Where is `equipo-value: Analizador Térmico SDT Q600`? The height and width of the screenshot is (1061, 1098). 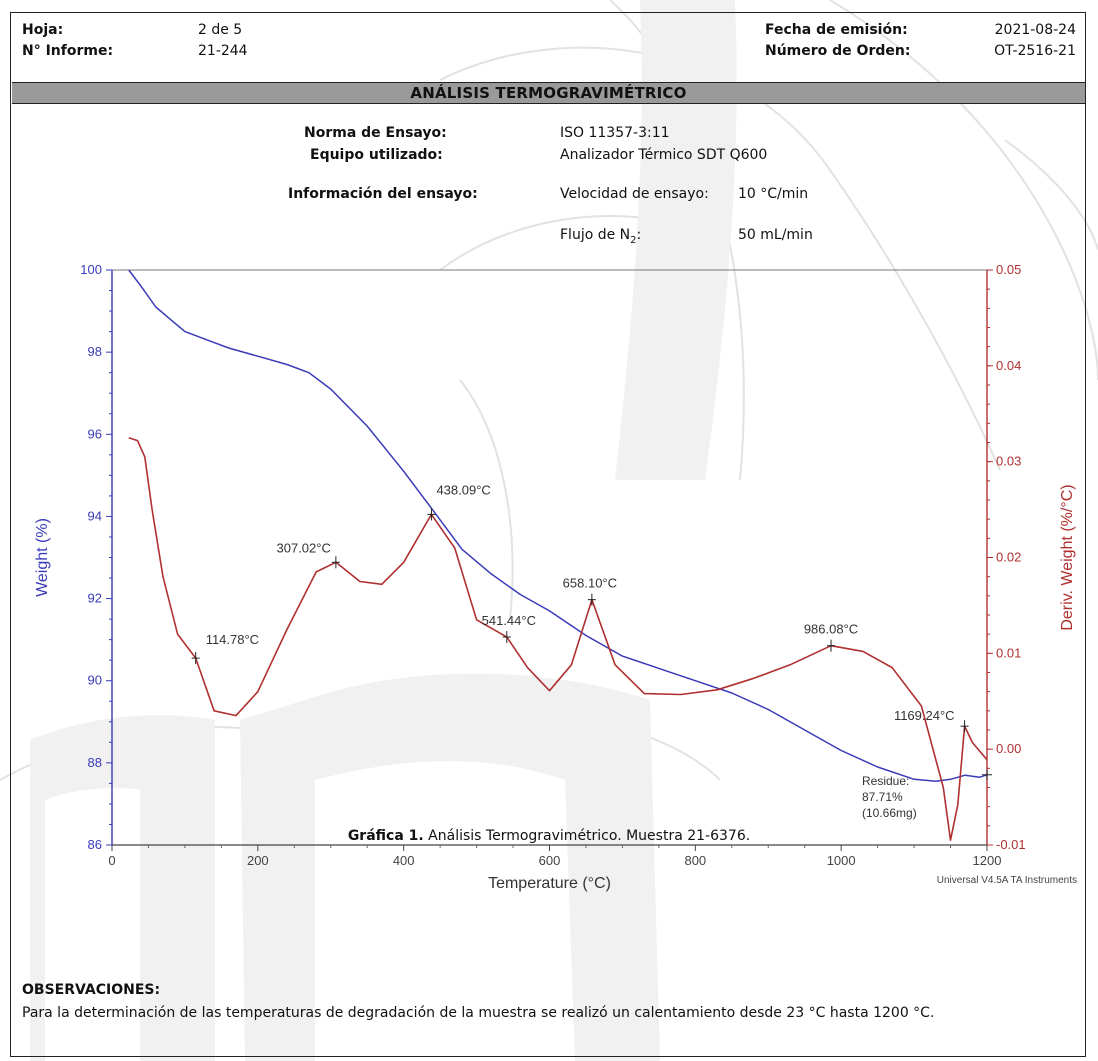 equipo-value: Analizador Térmico SDT Q600 is located at coordinates (664, 155).